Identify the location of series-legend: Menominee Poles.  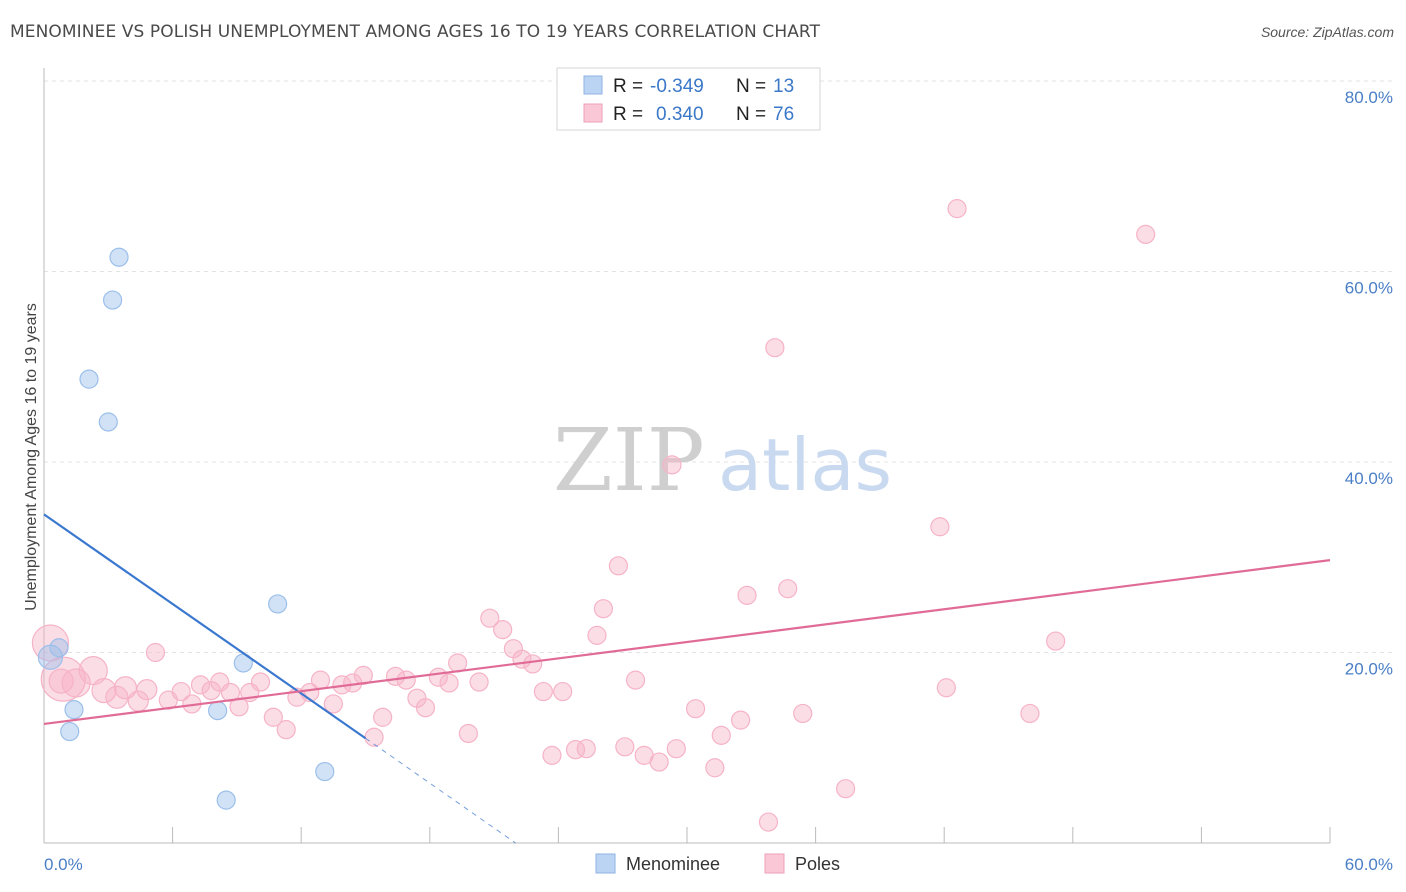
(717, 863).